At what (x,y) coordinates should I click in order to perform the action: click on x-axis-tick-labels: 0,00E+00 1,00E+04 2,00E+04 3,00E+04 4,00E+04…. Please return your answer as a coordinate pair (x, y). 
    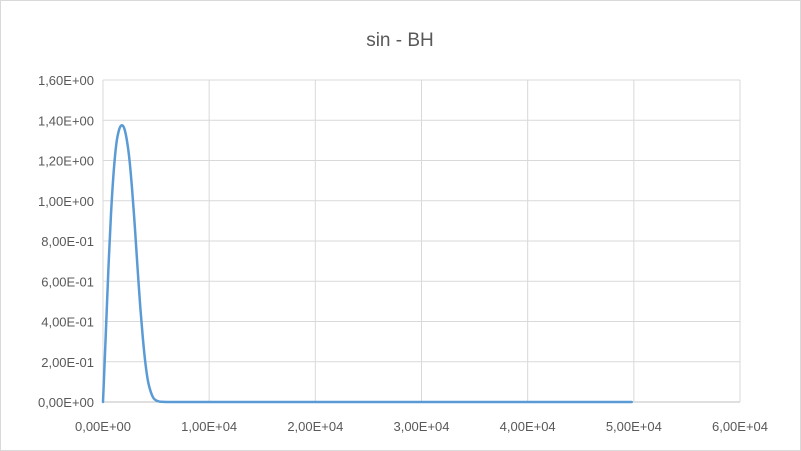
    Looking at the image, I should click on (421, 426).